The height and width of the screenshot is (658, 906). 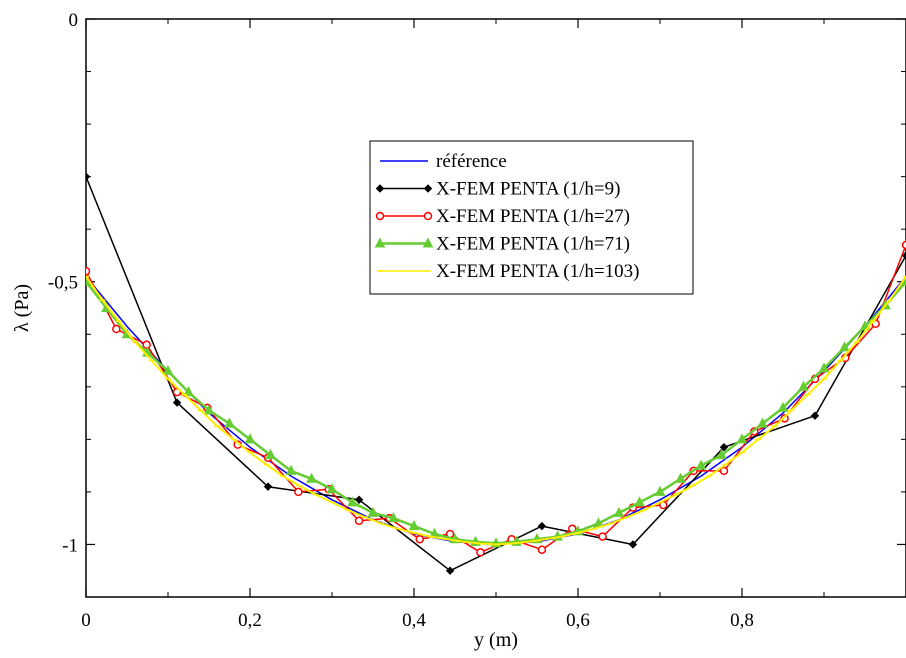 What do you see at coordinates (63, 283) in the screenshot?
I see `y-tick-label: -0,5` at bounding box center [63, 283].